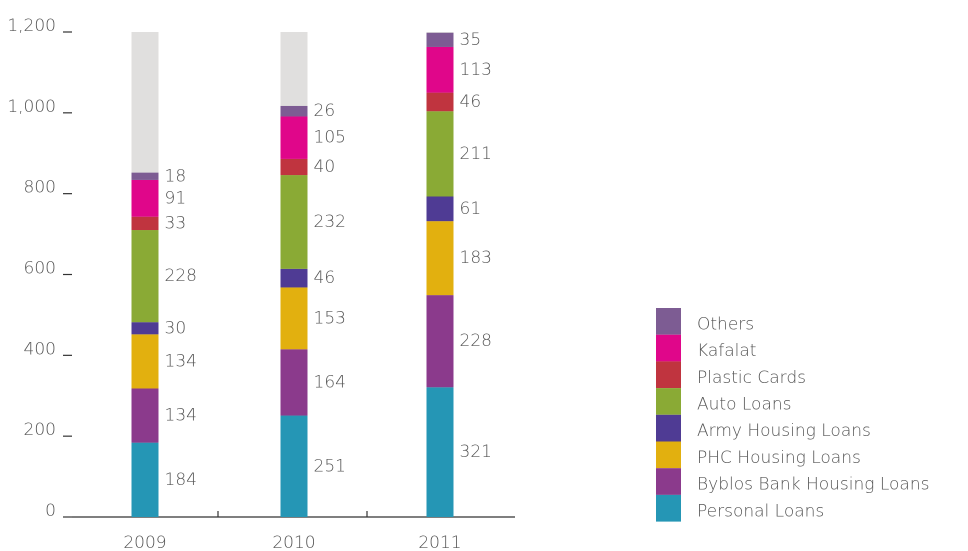  Describe the element at coordinates (476, 452) in the screenshot. I see `value-label: 321` at that location.